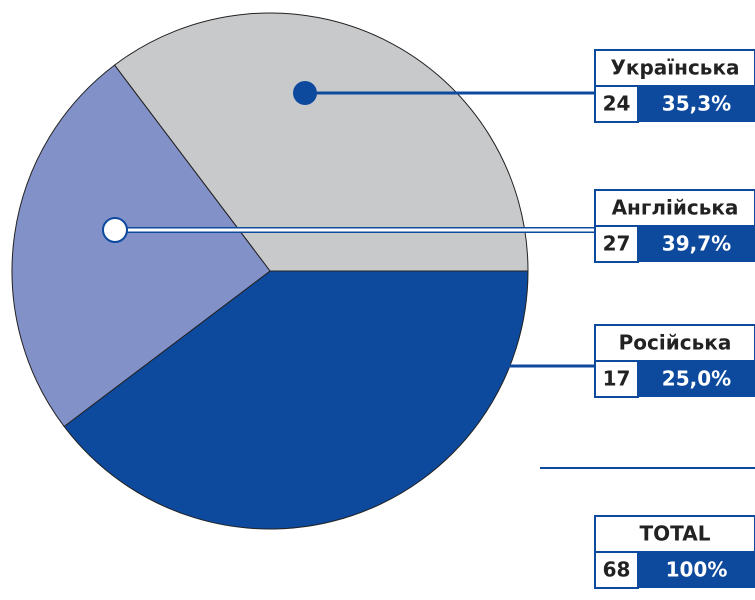  I want to click on category-label: Українська, so click(674, 68).